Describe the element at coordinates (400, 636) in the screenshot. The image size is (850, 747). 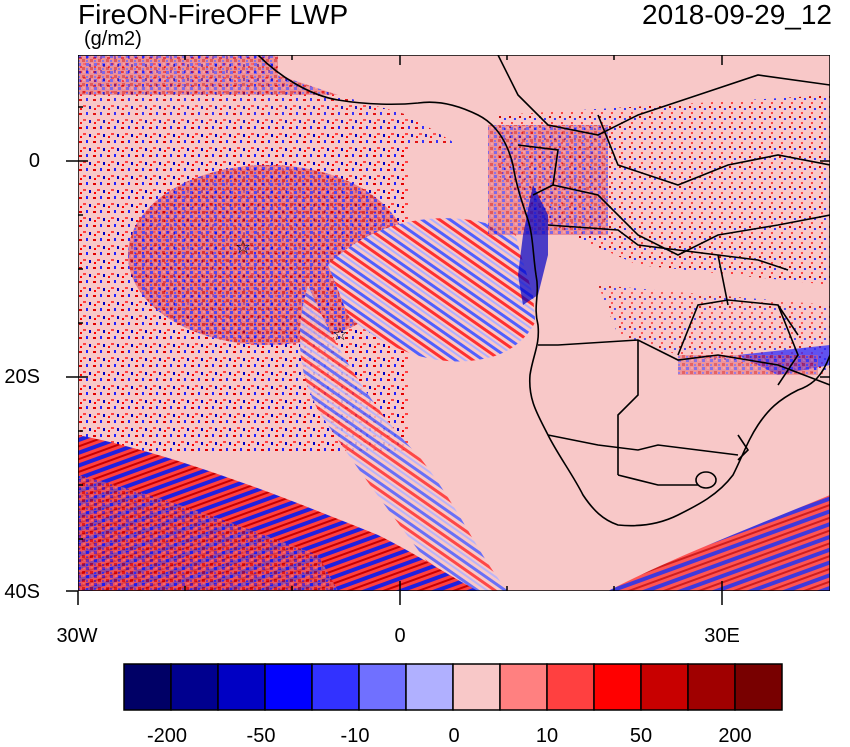
I see `lon-label-0: 0` at that location.